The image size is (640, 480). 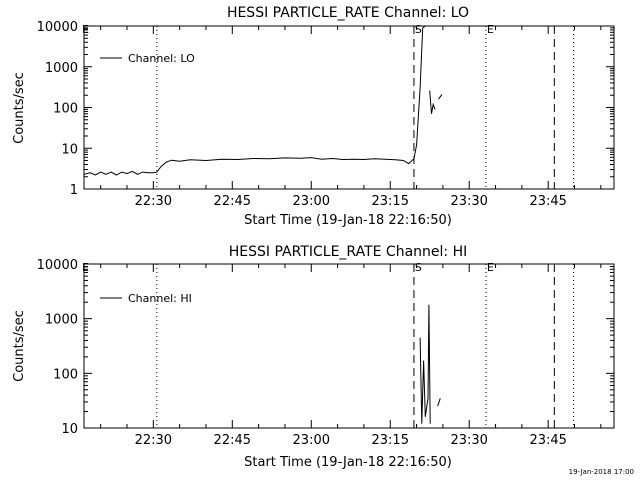 What do you see at coordinates (601, 472) in the screenshot?
I see `timestamp-stamp: 19-Jan-2018 17:00` at bounding box center [601, 472].